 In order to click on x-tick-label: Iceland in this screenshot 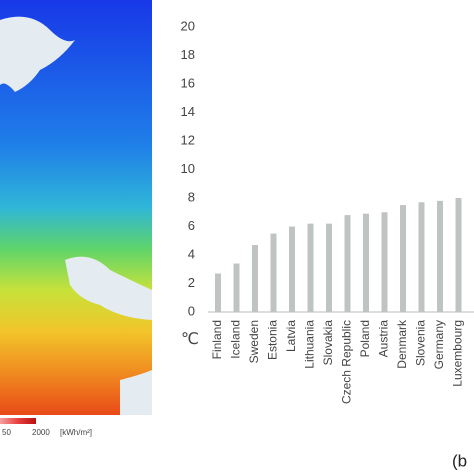, I will do `click(236, 339)`.